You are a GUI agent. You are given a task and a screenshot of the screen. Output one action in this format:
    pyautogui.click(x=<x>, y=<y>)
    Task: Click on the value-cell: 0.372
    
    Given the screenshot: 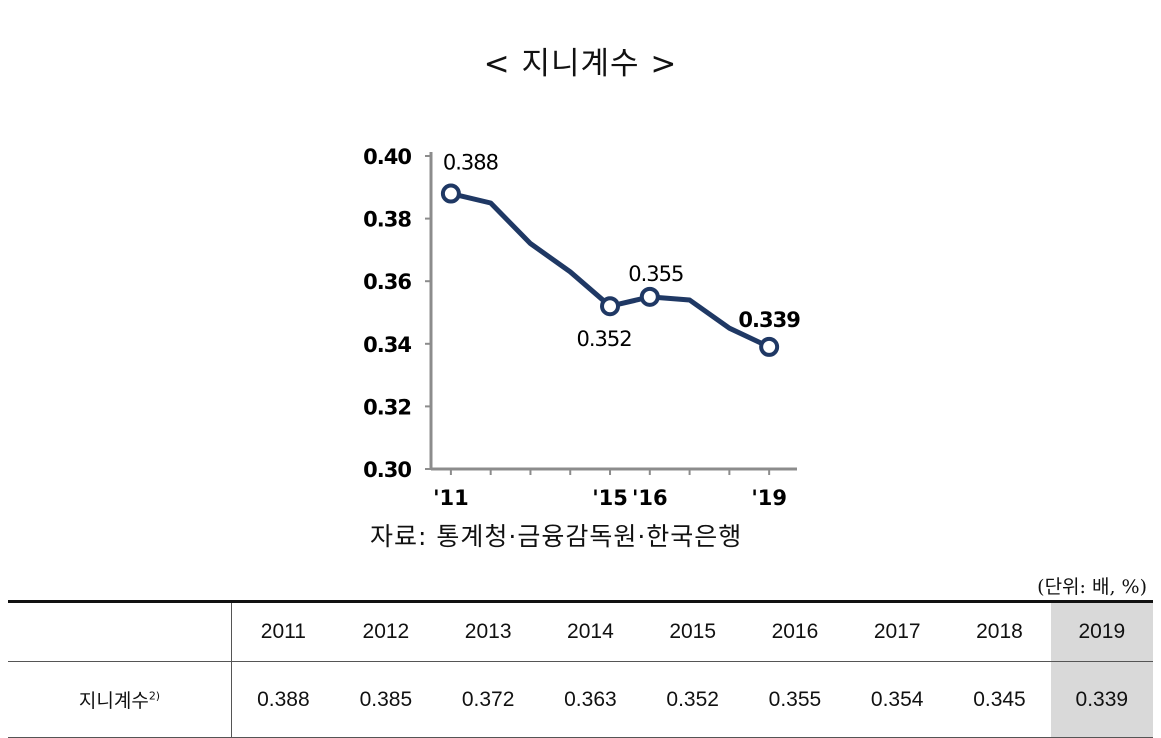 What is the action you would take?
    pyautogui.click(x=488, y=699)
    